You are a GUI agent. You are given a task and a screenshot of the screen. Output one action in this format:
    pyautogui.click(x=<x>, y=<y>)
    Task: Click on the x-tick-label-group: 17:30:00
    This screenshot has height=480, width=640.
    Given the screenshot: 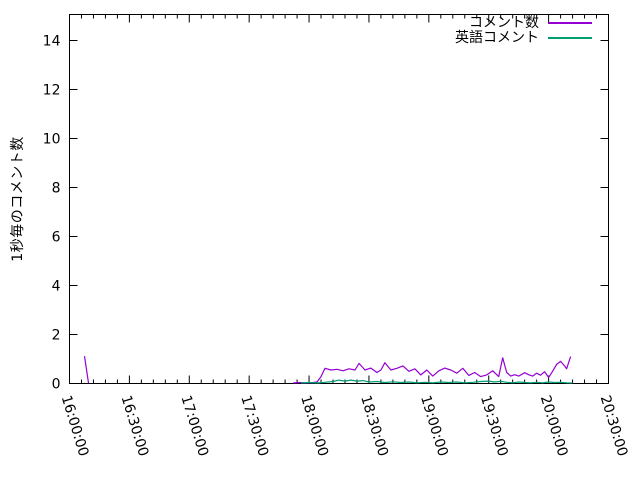 What is the action you would take?
    pyautogui.click(x=254, y=425)
    